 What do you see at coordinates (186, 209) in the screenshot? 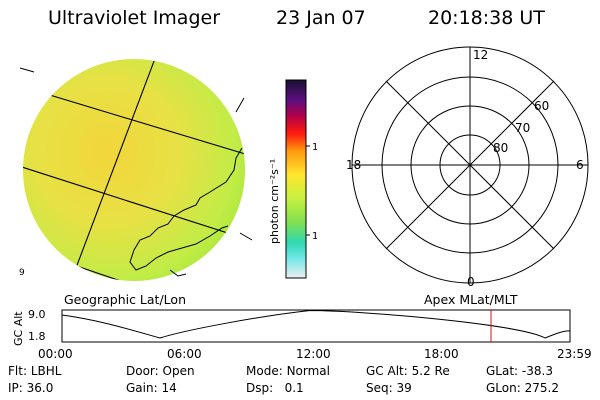
I see `coastline` at bounding box center [186, 209].